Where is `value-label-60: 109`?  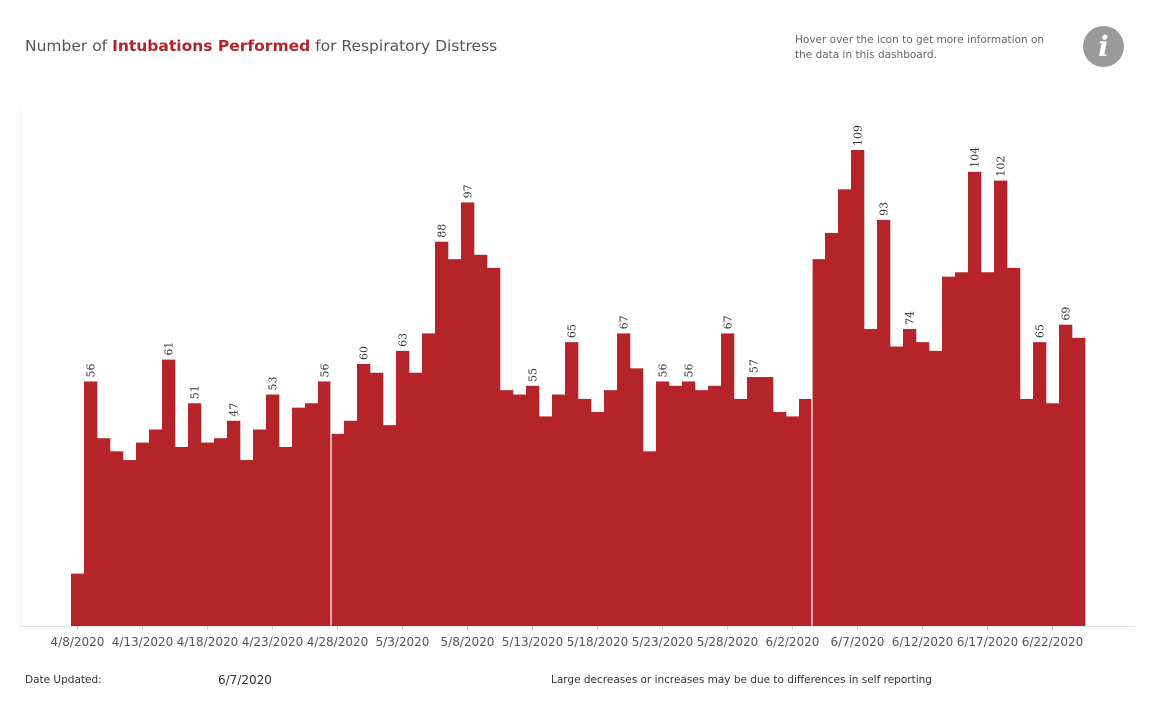 value-label-60: 109 is located at coordinates (858, 135).